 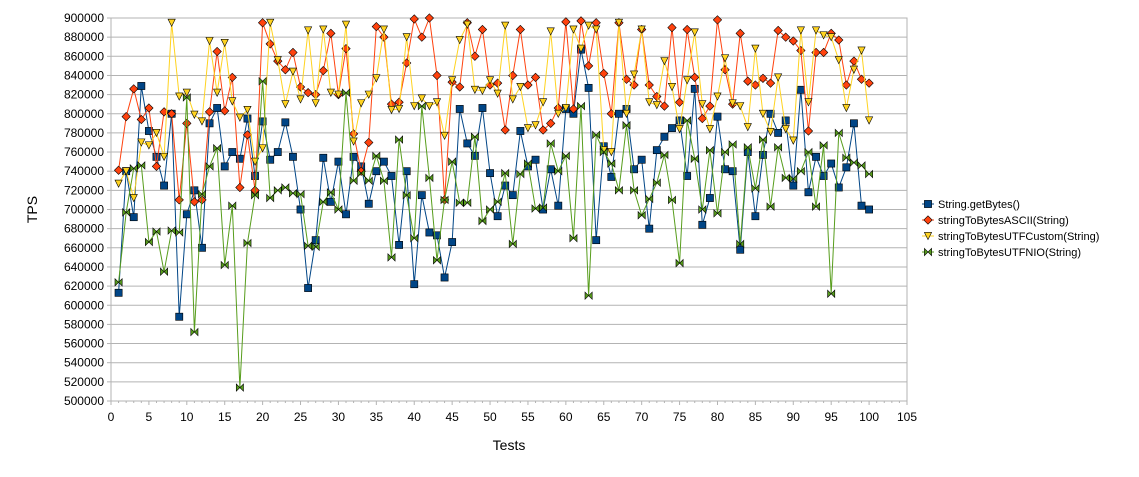 I want to click on legend-label: stringToBytesUTFCustom(String), so click(x=1018, y=237).